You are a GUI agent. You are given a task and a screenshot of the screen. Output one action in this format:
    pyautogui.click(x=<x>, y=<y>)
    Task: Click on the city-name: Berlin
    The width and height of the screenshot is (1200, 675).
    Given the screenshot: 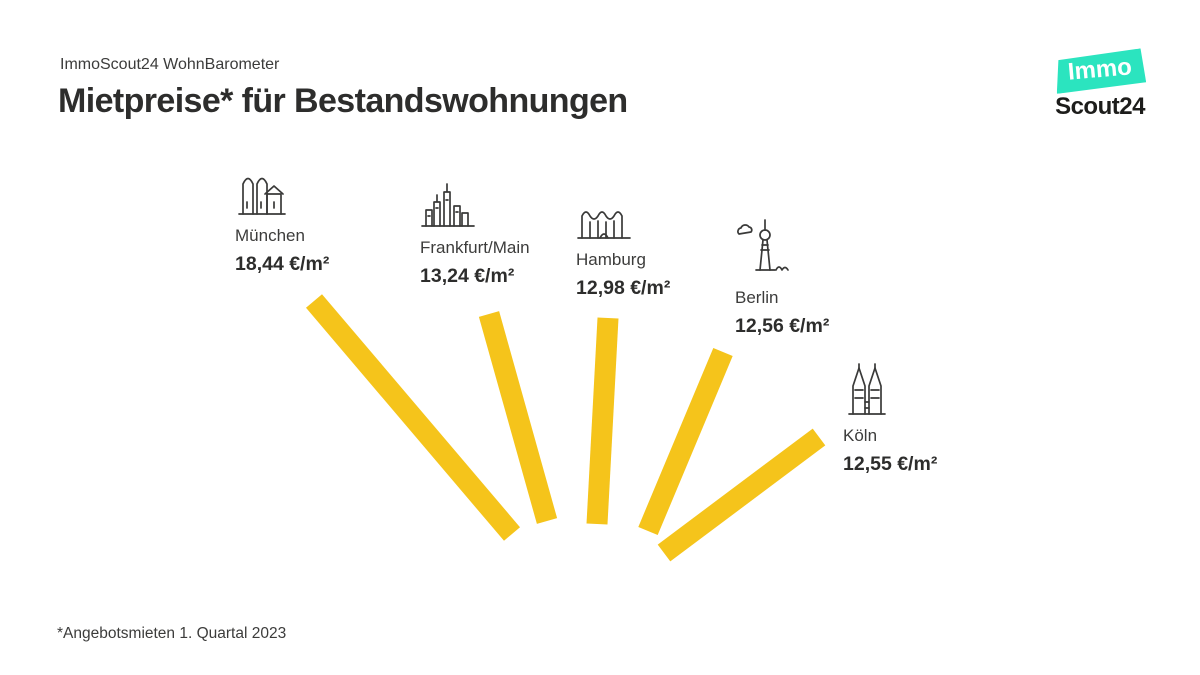 What is the action you would take?
    pyautogui.click(x=757, y=297)
    